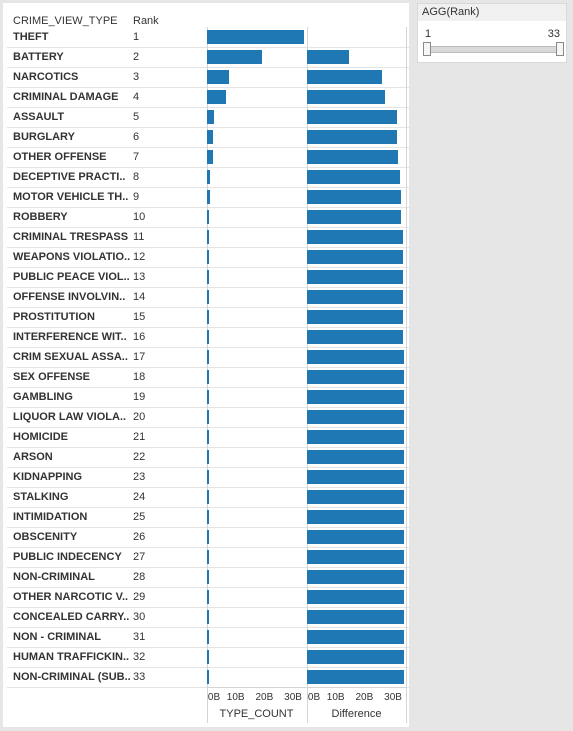 Image resolution: width=573 pixels, height=731 pixels. I want to click on crime-type-label: BURGLARY, so click(44, 137).